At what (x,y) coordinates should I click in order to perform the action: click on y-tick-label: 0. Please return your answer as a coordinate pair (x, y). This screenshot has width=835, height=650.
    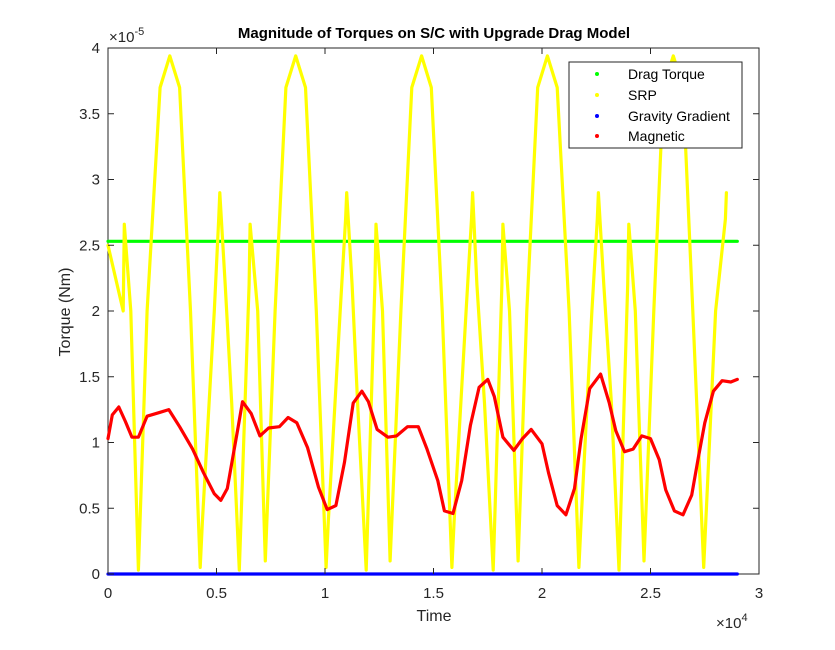
    Looking at the image, I should click on (96, 574).